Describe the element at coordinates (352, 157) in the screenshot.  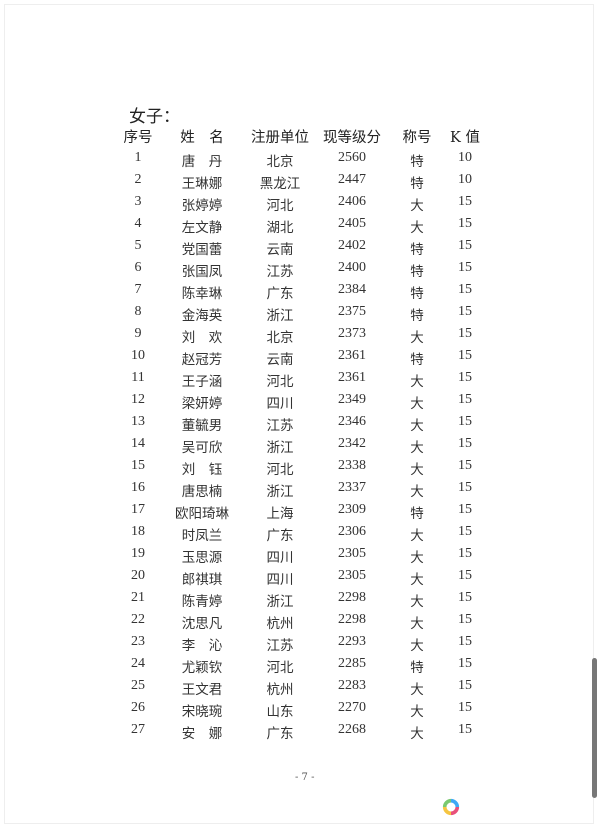
I see `cell-rating: 2560` at that location.